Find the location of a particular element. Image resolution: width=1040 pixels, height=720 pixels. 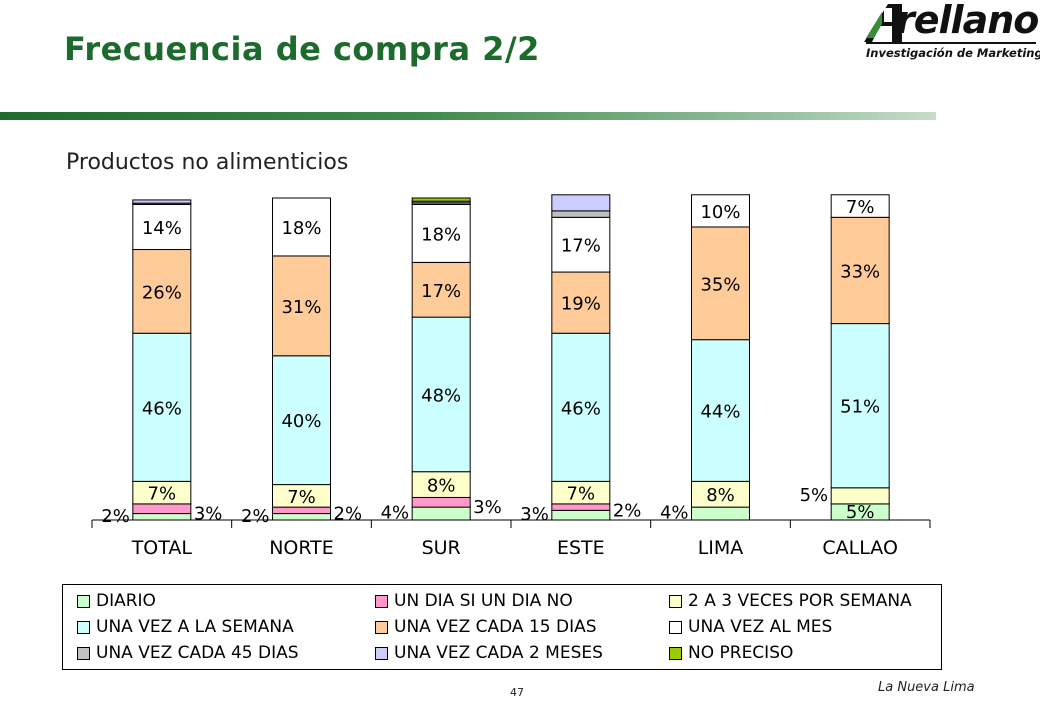

footer-note: La Nueva Lima is located at coordinates (926, 687).